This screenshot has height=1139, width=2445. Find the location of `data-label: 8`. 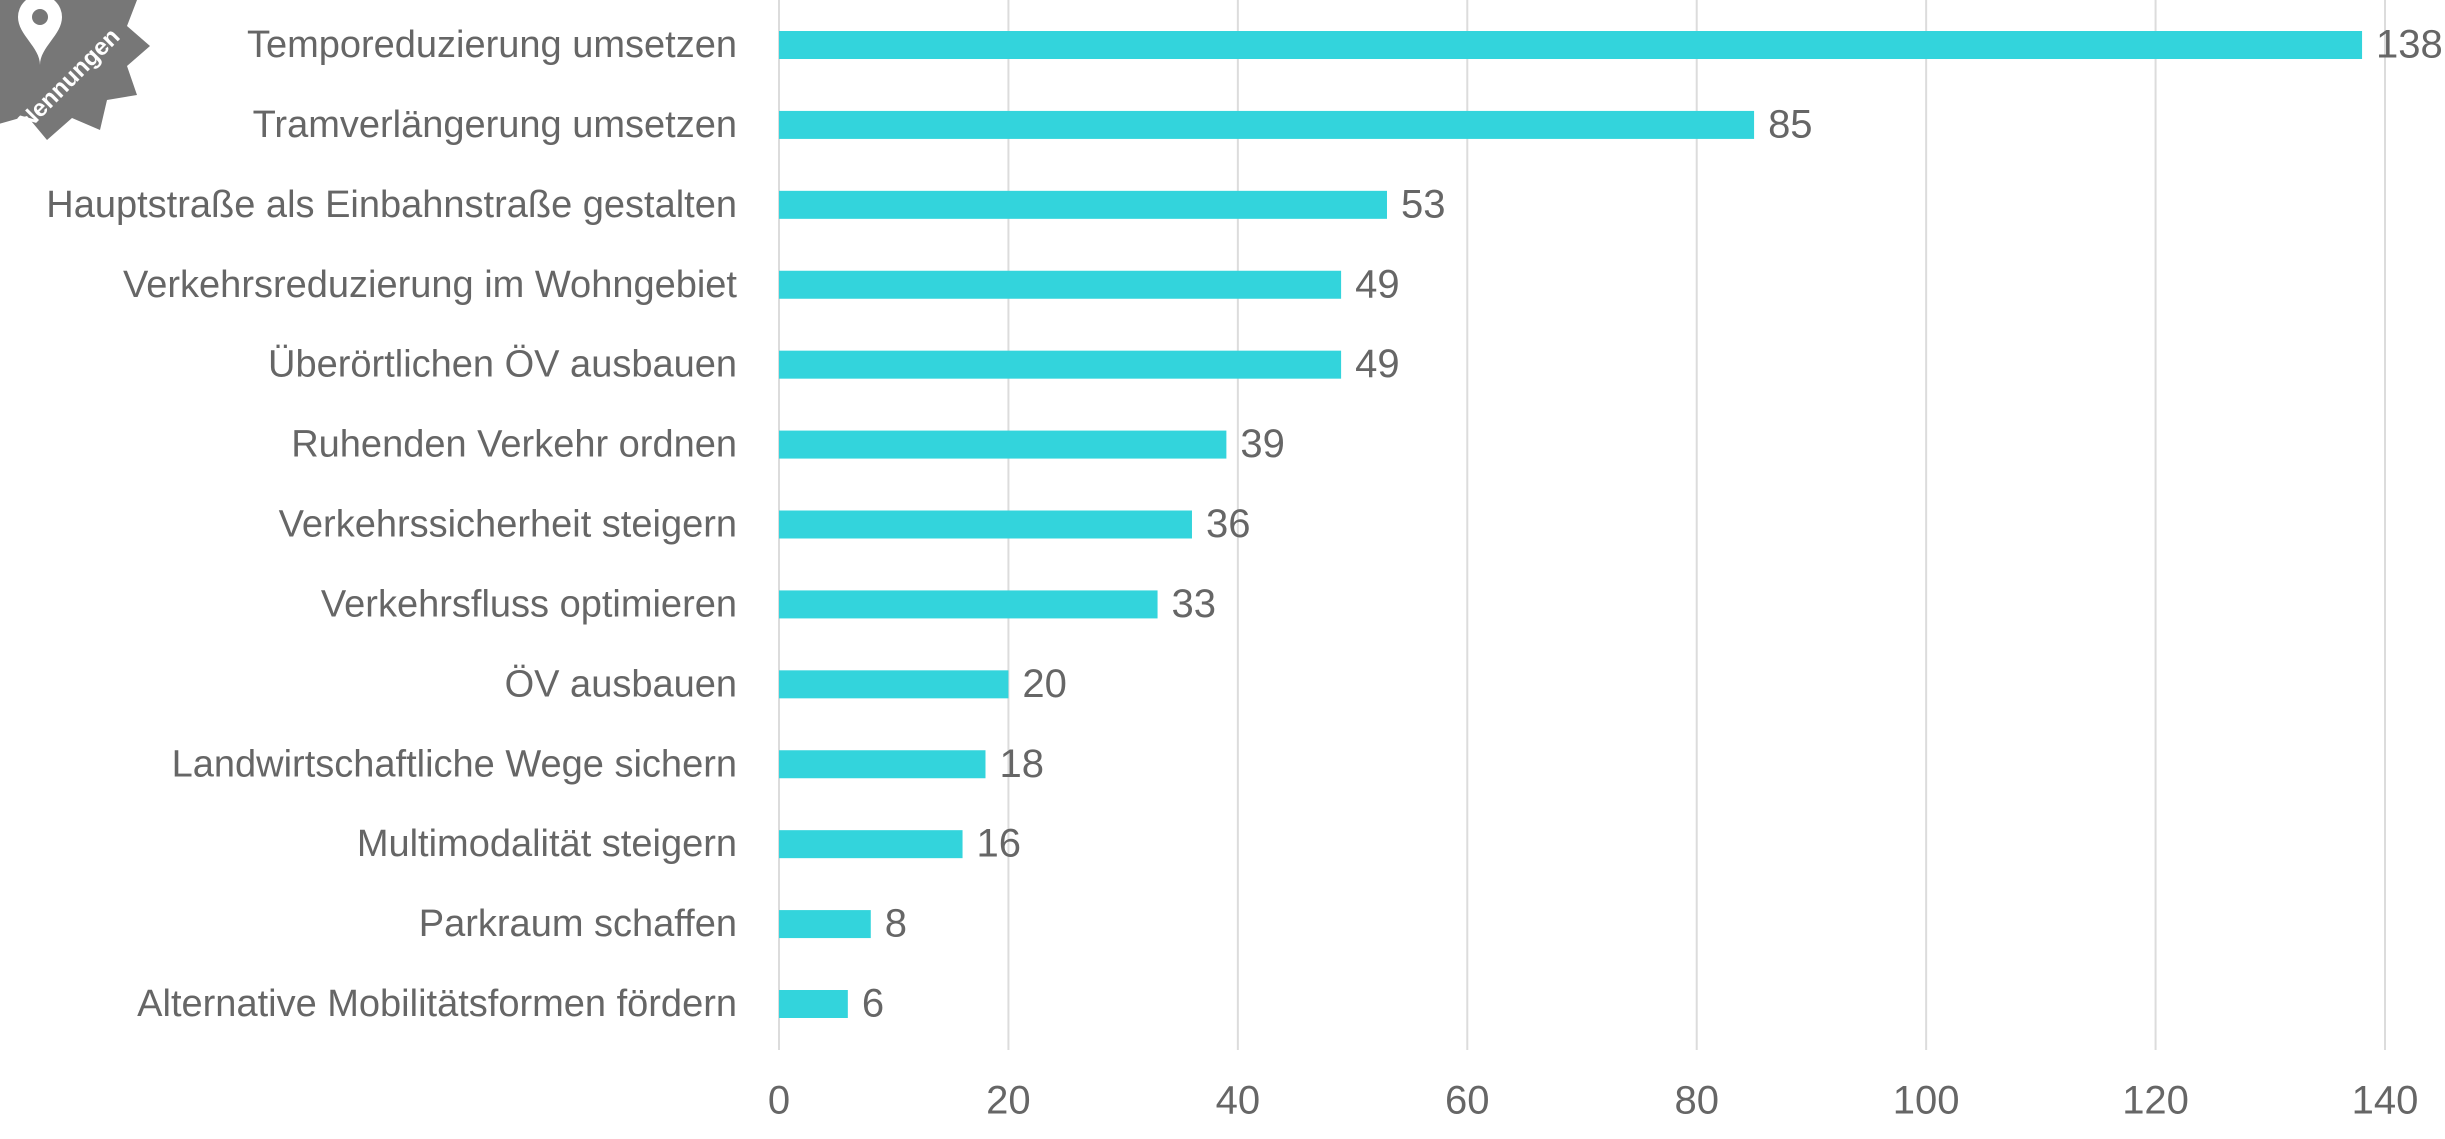

data-label: 8 is located at coordinates (896, 924).